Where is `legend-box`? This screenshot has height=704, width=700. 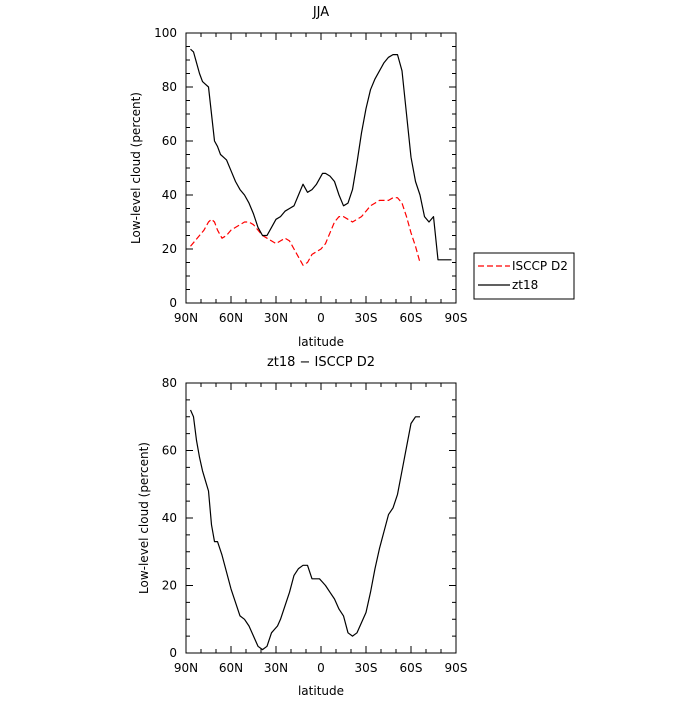
legend-box is located at coordinates (524, 276).